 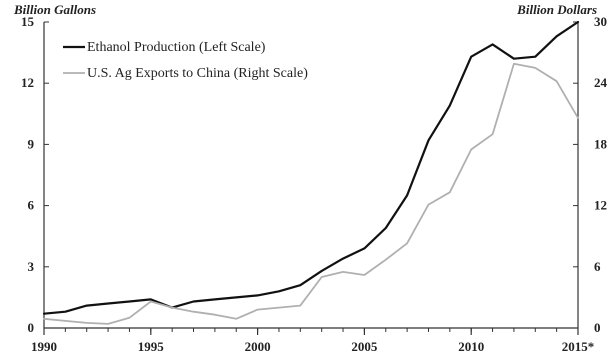 I want to click on right-axis-unit-label: Billion Dollars, so click(x=557, y=9).